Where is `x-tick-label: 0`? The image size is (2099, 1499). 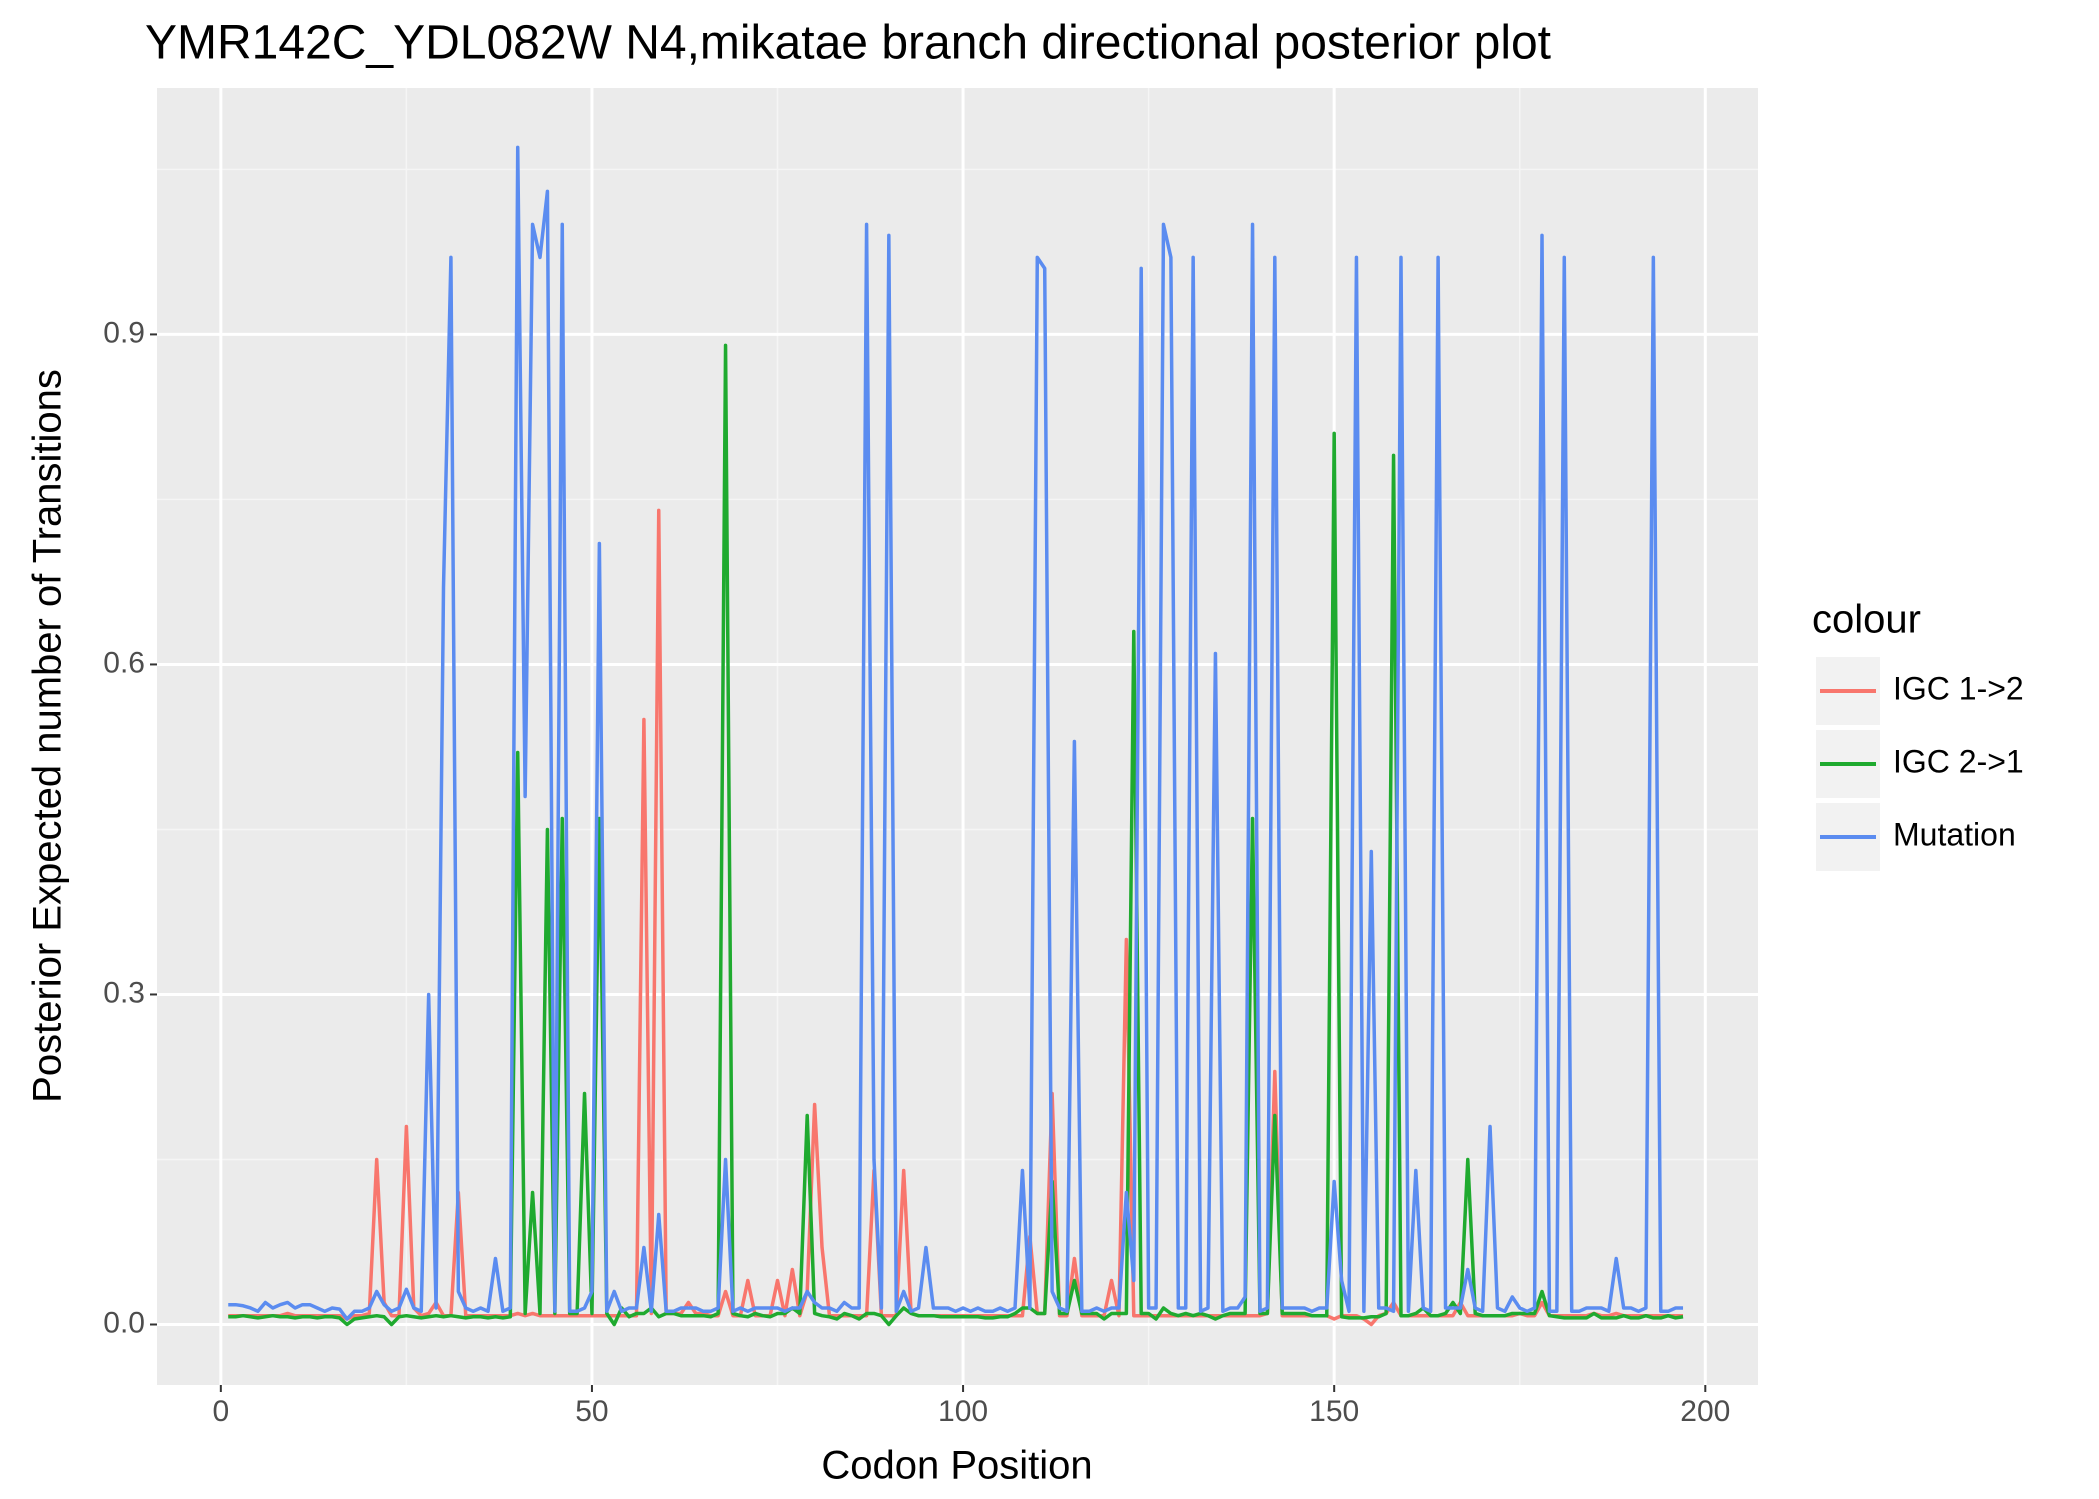
x-tick-label: 0 is located at coordinates (220, 1411).